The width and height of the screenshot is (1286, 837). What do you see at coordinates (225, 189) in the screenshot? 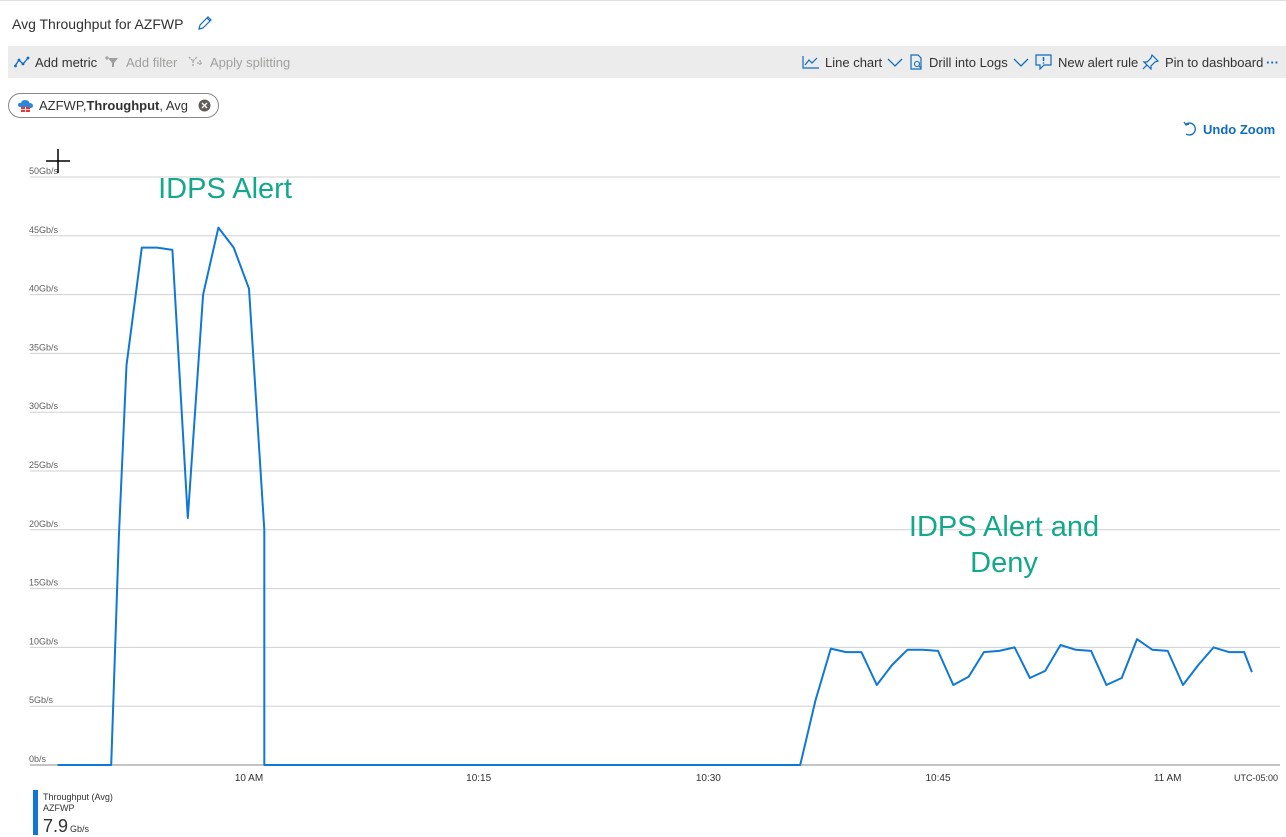
I see `annotation-idps-alert: IDPS Alert` at bounding box center [225, 189].